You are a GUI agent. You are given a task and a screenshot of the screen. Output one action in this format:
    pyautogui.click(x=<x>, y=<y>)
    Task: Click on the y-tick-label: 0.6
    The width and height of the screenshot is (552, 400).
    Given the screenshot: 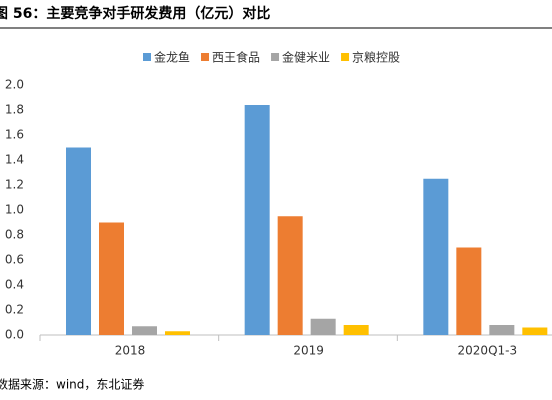 What is the action you would take?
    pyautogui.click(x=14, y=260)
    